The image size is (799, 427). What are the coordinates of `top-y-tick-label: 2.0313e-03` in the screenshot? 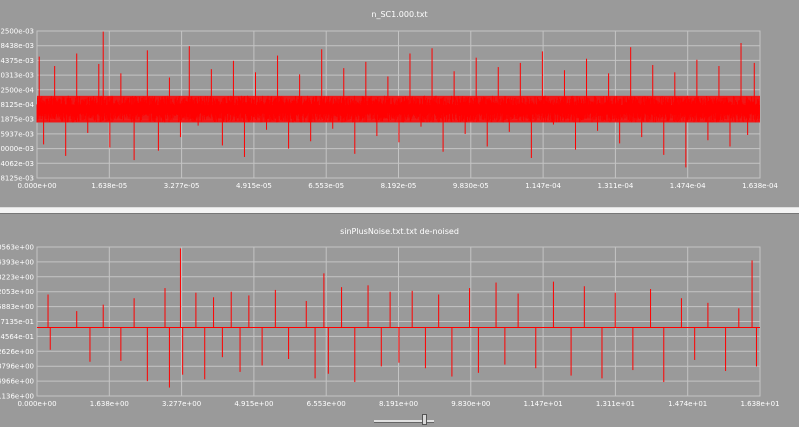 It's located at (17, 76).